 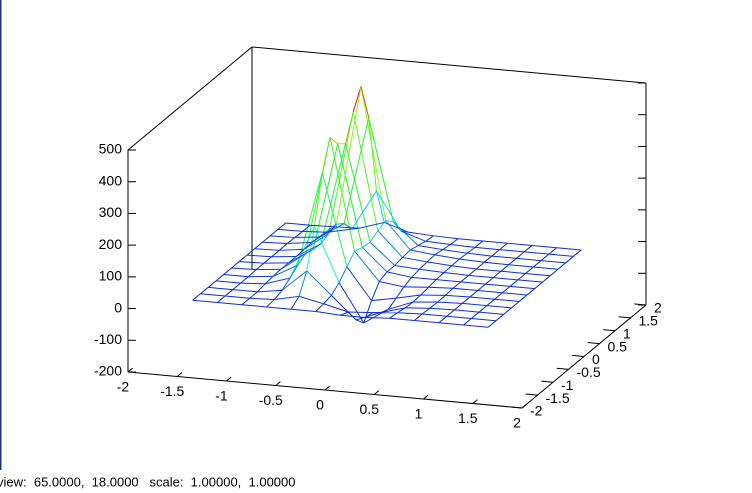 What do you see at coordinates (589, 372) in the screenshot?
I see `y-tick-label: -0.5` at bounding box center [589, 372].